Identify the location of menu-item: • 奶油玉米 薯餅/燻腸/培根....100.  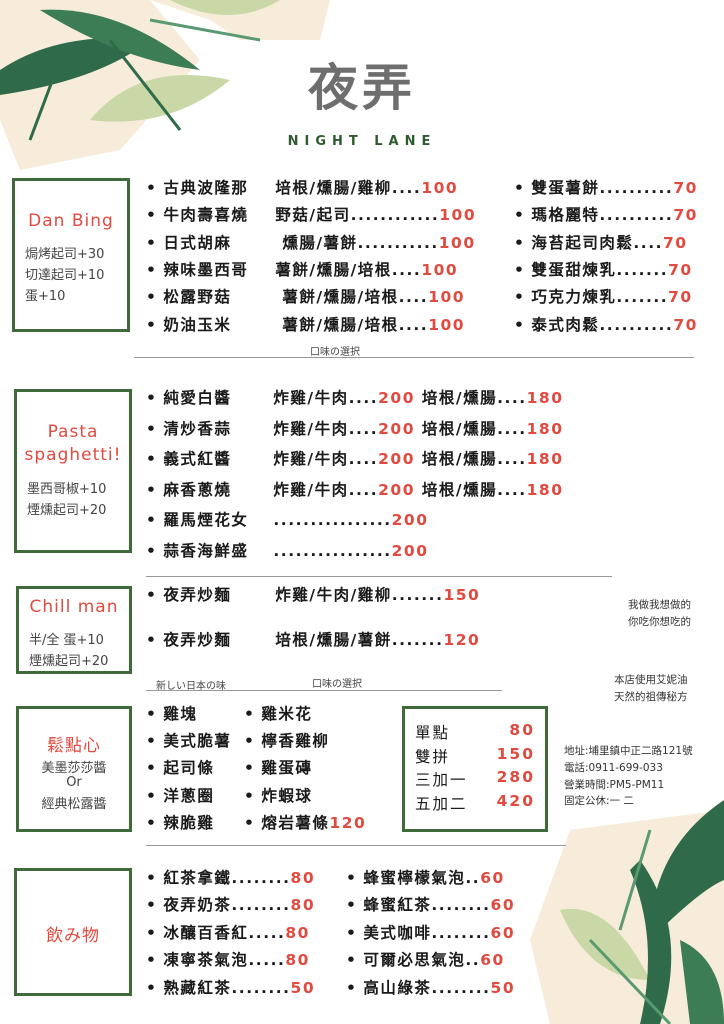
(305, 324).